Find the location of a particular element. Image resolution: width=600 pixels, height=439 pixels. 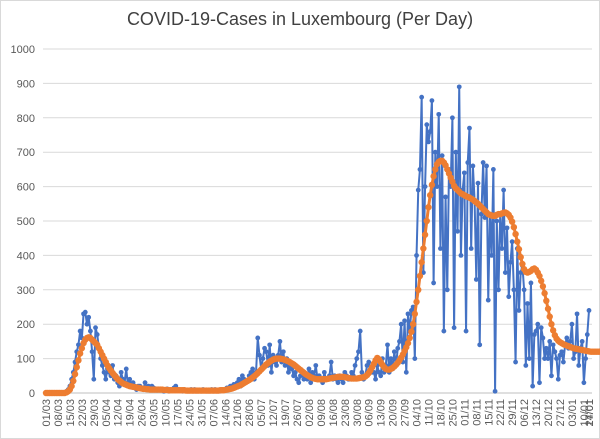

x-tick-label: 25/10 is located at coordinates (453, 413).